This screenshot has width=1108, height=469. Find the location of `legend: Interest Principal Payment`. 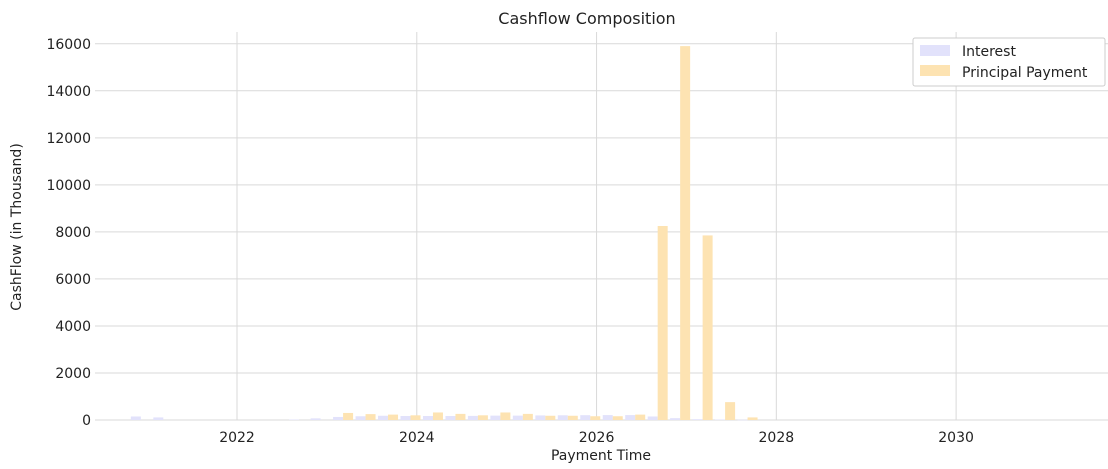

legend: Interest Principal Payment is located at coordinates (1009, 62).